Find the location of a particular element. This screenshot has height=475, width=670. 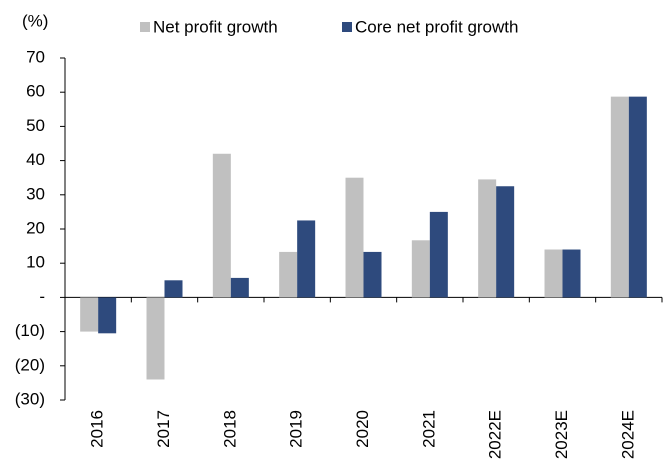

y-tick-label: - is located at coordinates (42, 296).